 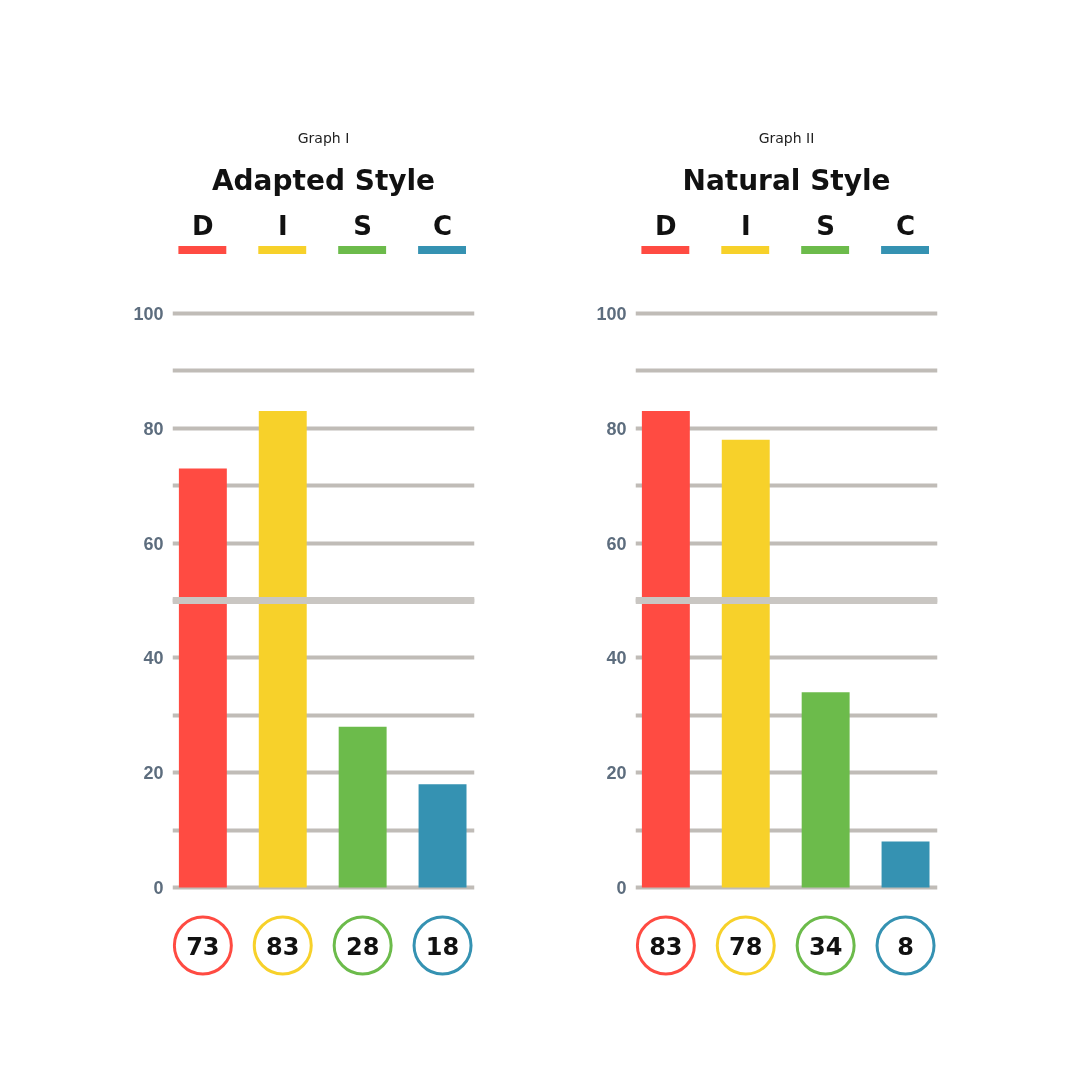 What do you see at coordinates (323, 137) in the screenshot?
I see `chart-subtitle: Graph I` at bounding box center [323, 137].